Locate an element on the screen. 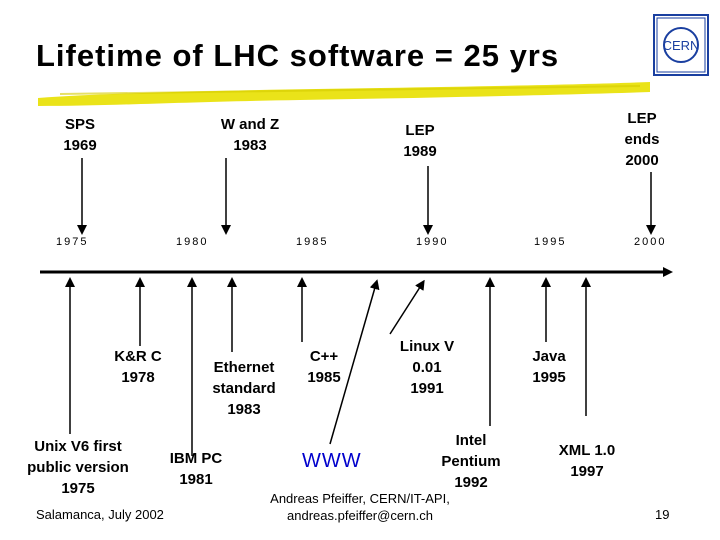 The image size is (720, 540). tick-label-6: 2000 is located at coordinates (650, 242).